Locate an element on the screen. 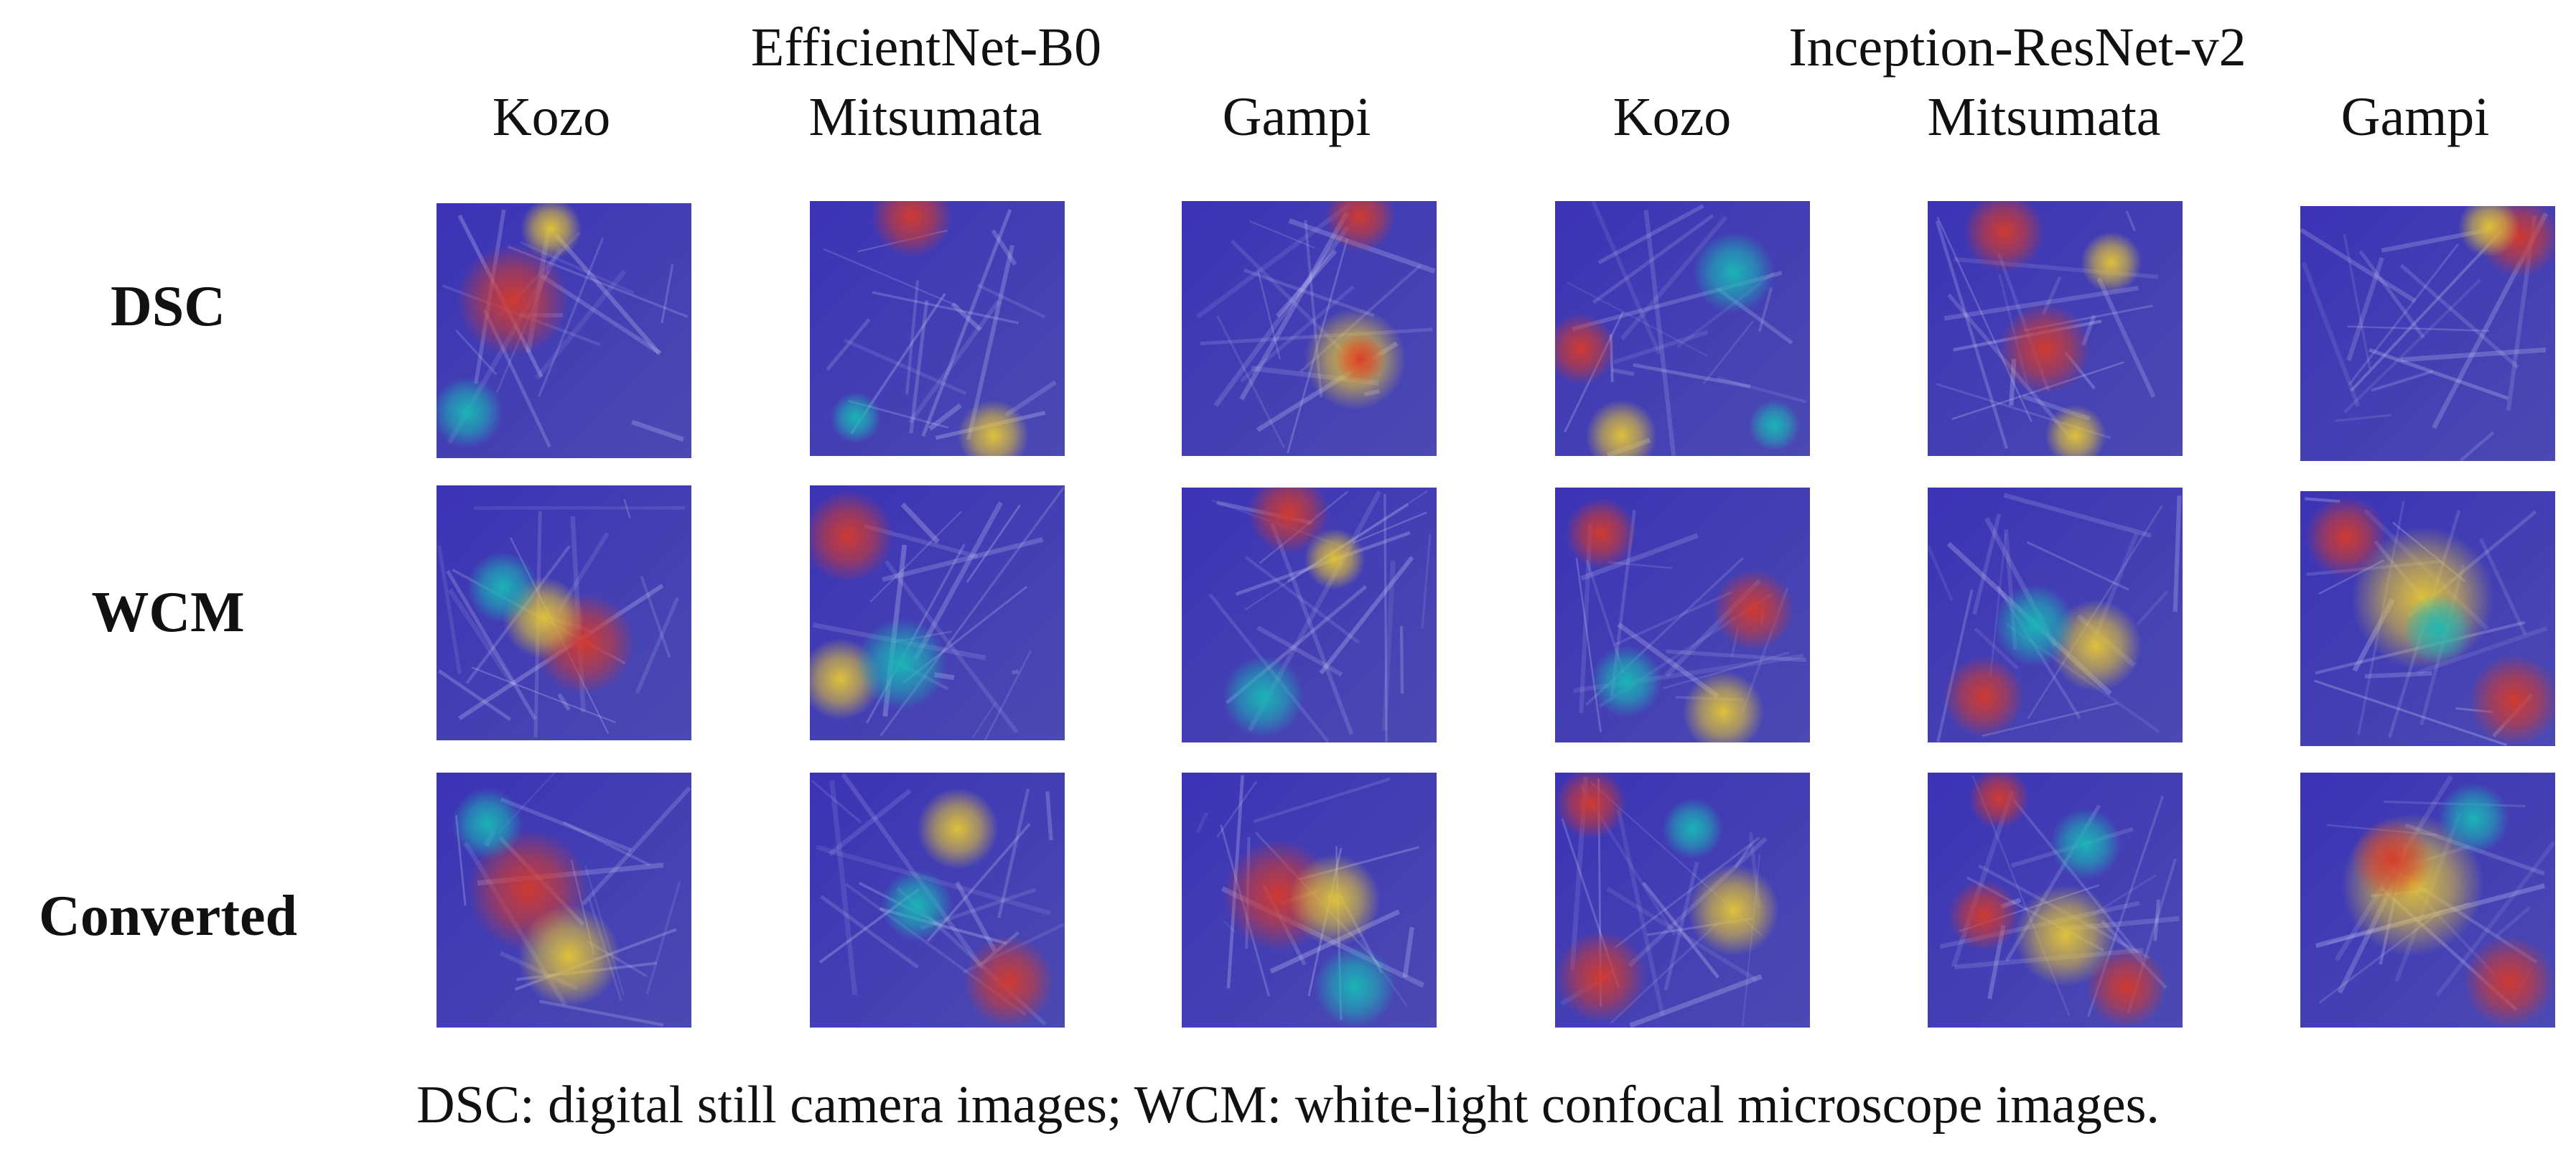 The height and width of the screenshot is (1169, 2576). heatmap-wcm-inception-kozo is located at coordinates (1682, 615).